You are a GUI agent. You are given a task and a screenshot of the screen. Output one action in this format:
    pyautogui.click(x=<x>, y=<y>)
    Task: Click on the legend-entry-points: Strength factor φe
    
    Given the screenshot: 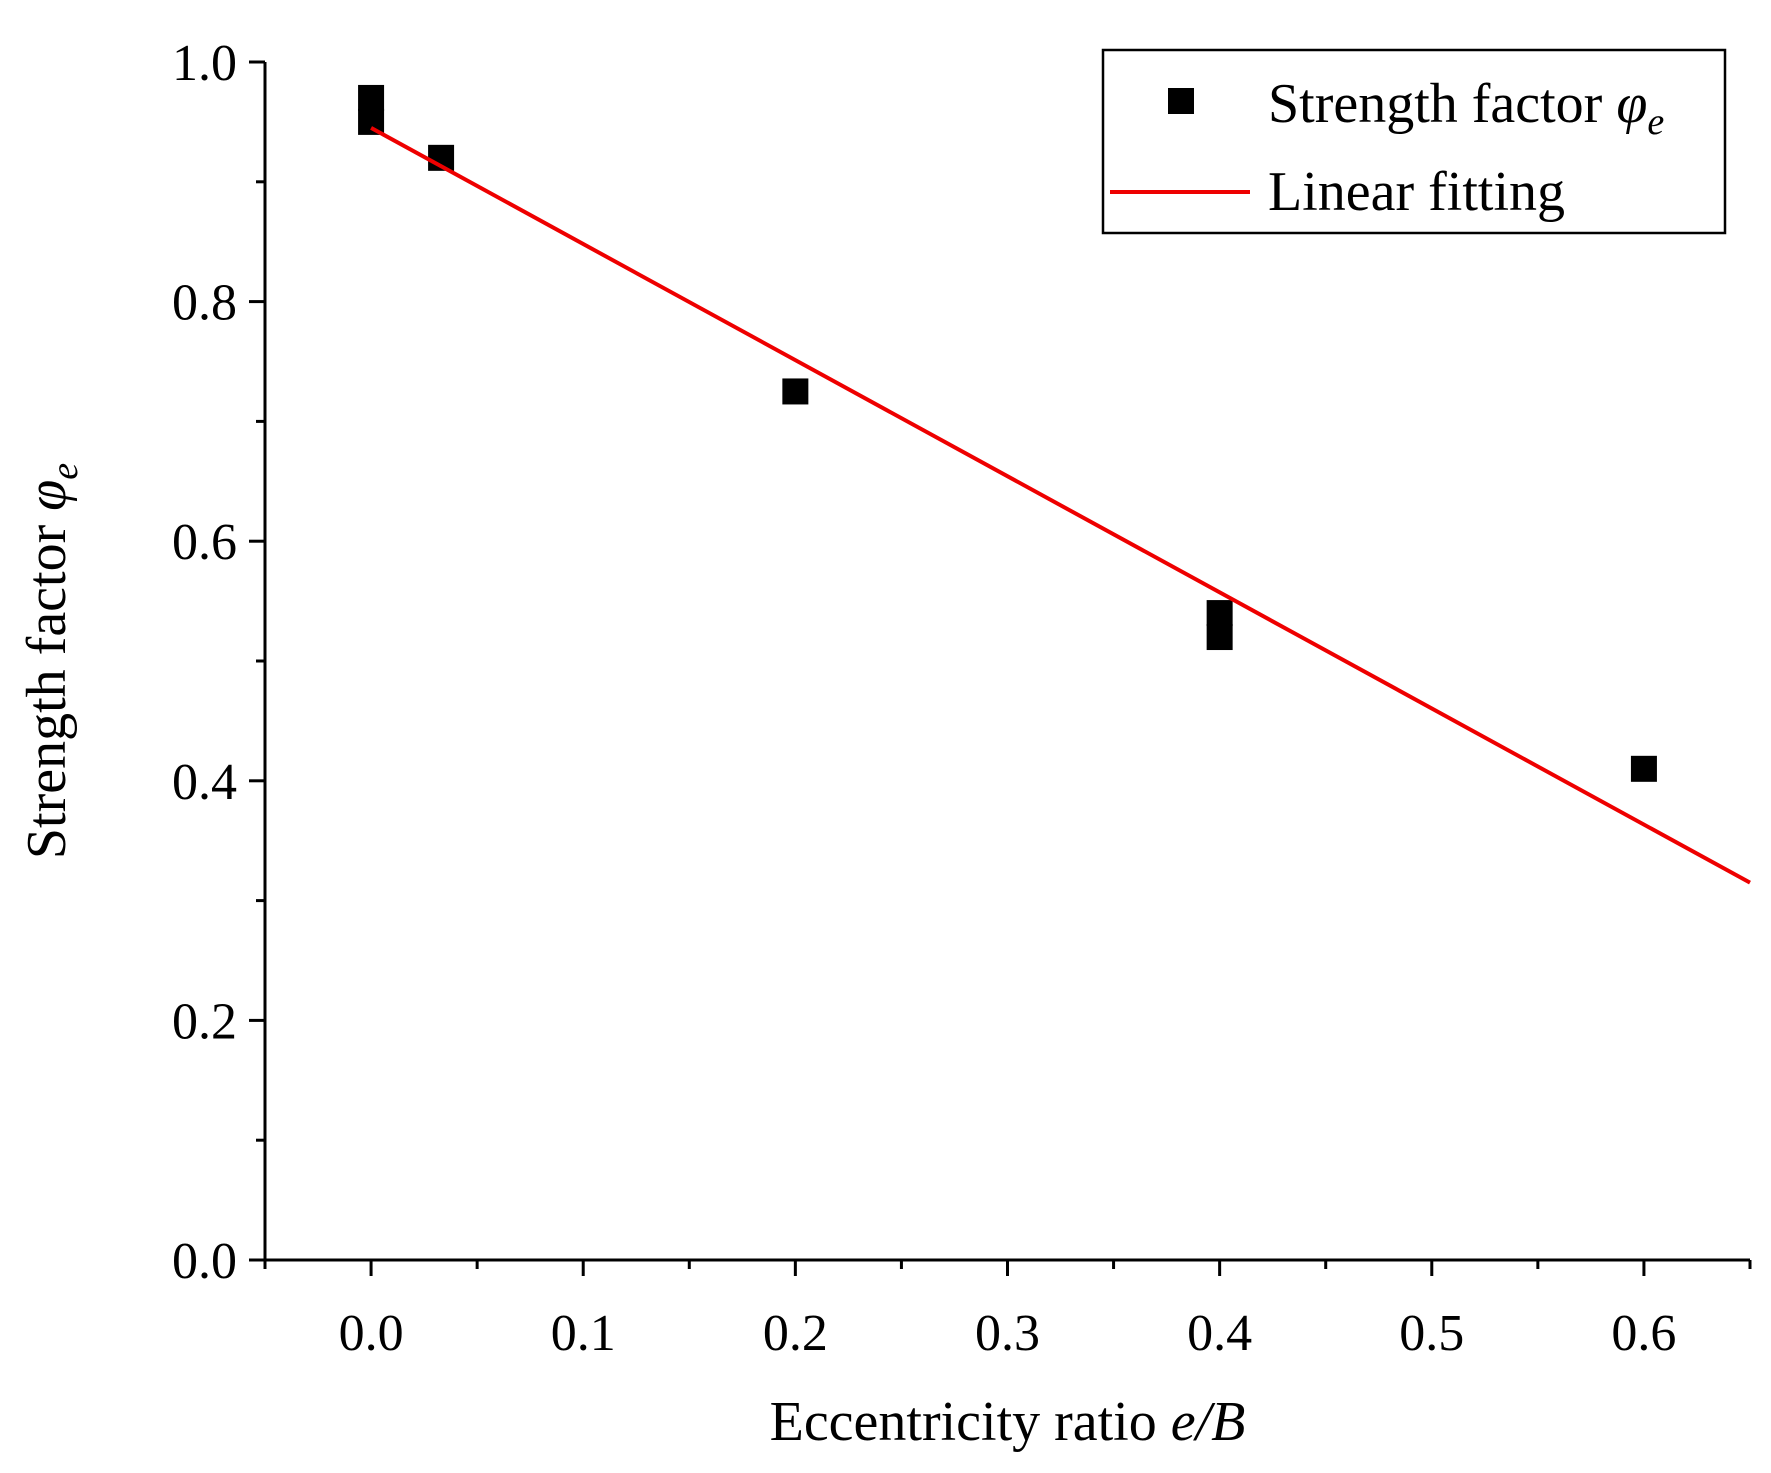 What is the action you would take?
    pyautogui.click(x=1466, y=108)
    